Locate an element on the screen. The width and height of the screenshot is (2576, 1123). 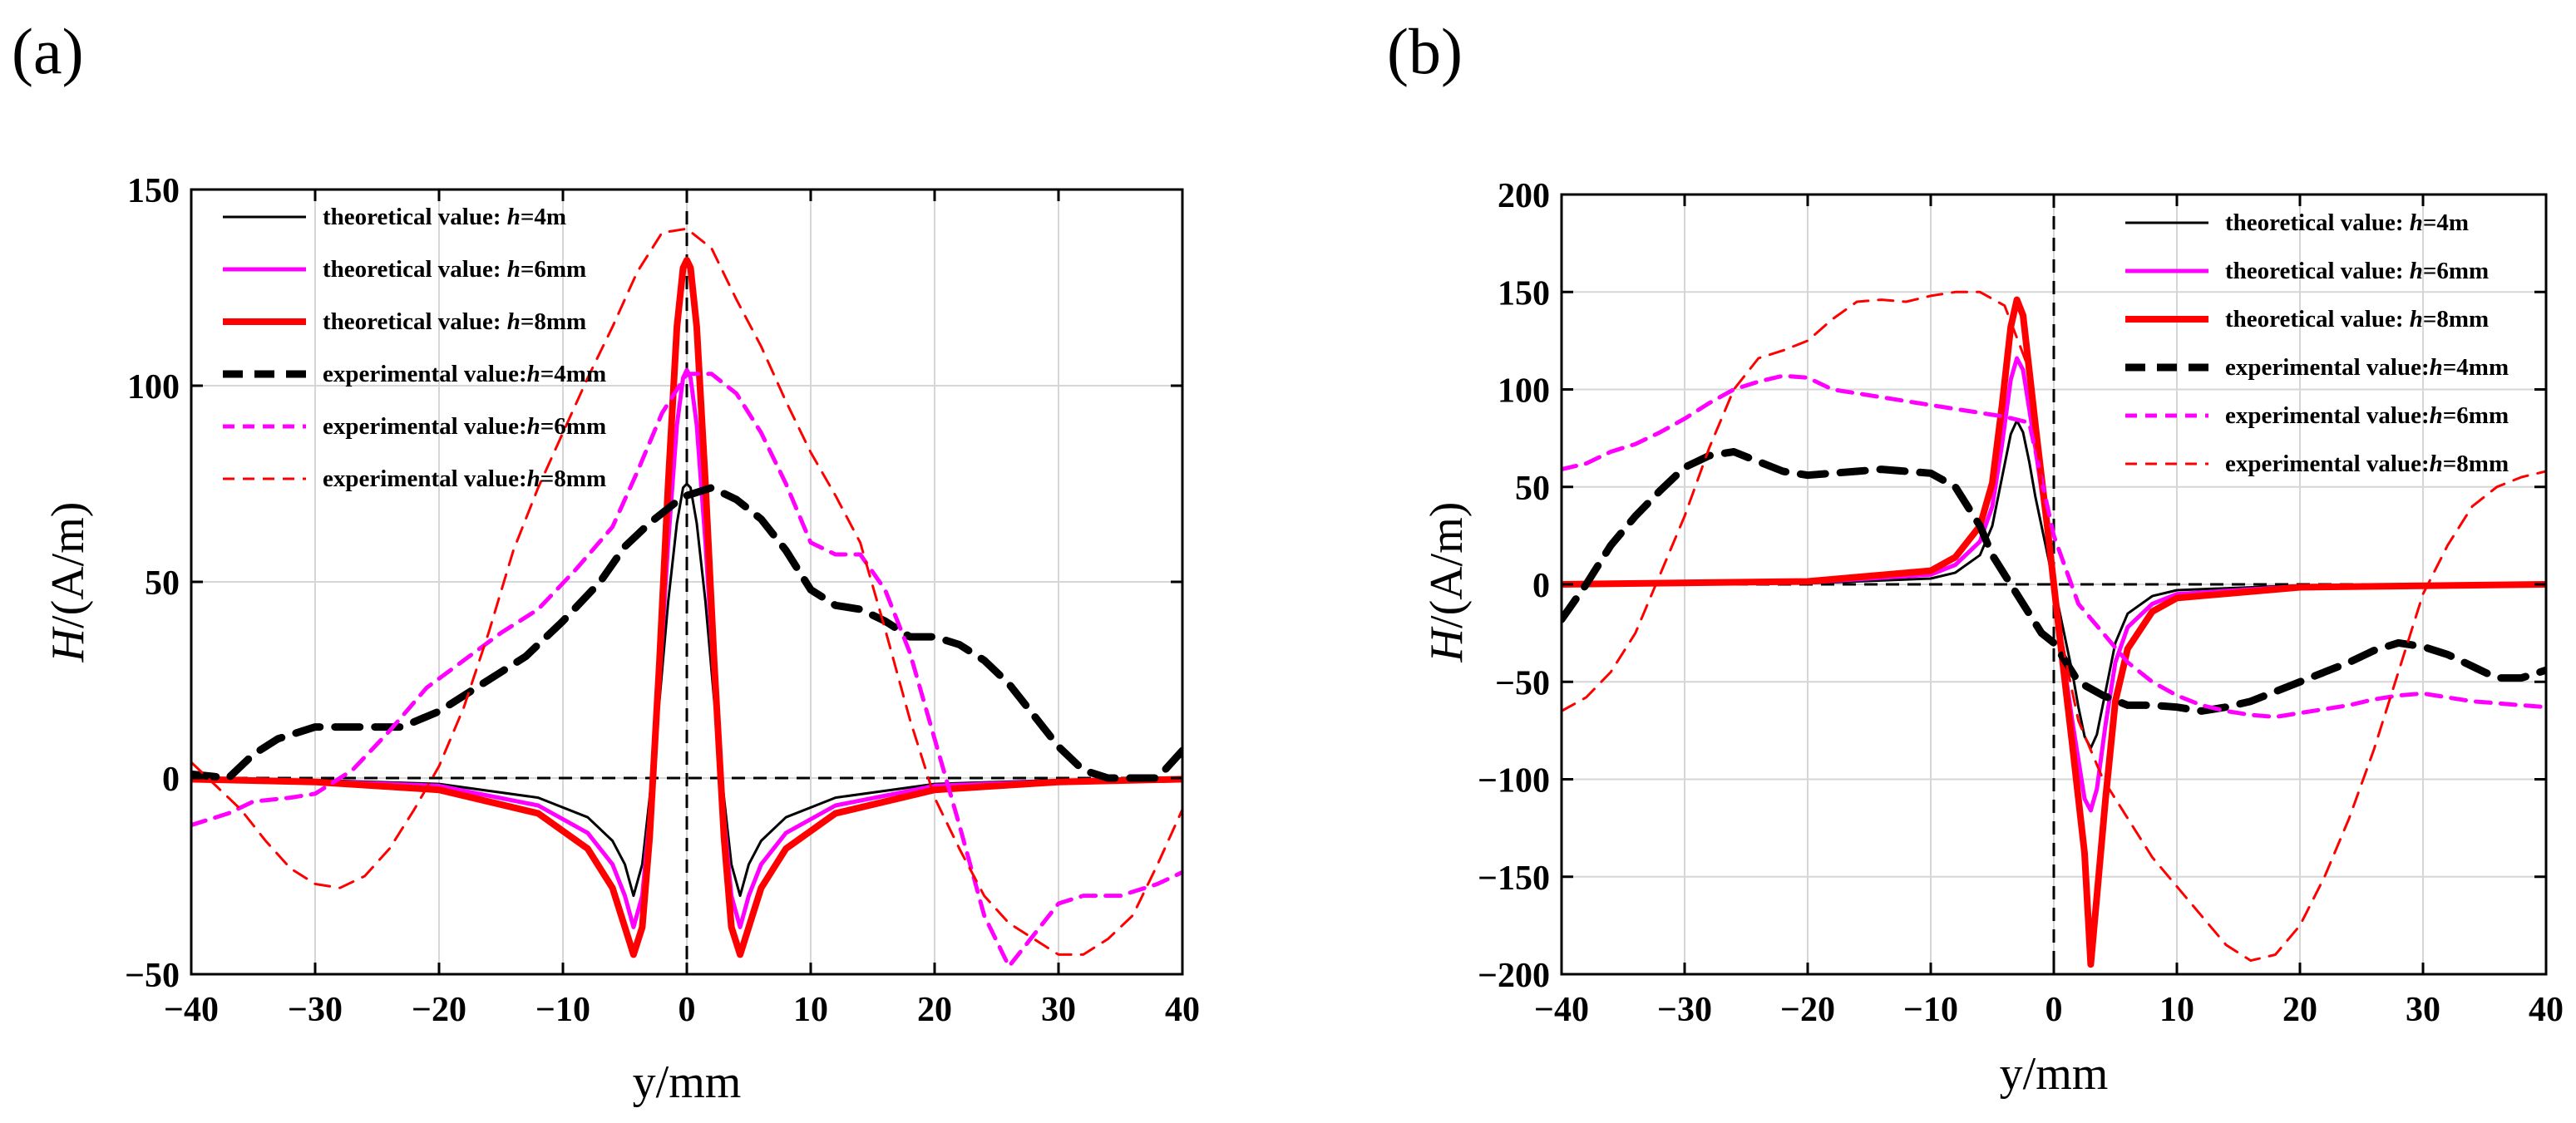
y-tick-label: −100 is located at coordinates (1514, 781).